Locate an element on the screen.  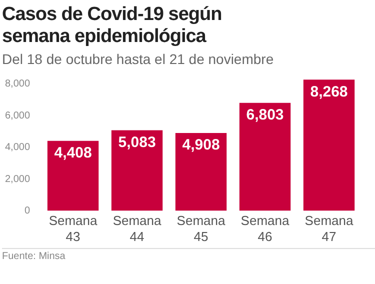
data-label: 4,908 is located at coordinates (201, 145).